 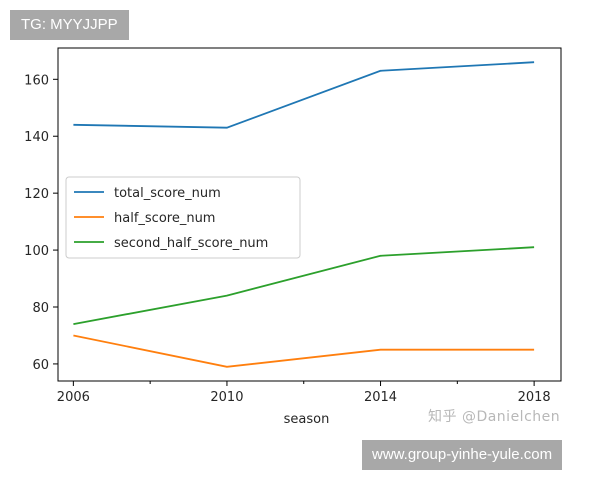 I want to click on legend-box, so click(x=183, y=217).